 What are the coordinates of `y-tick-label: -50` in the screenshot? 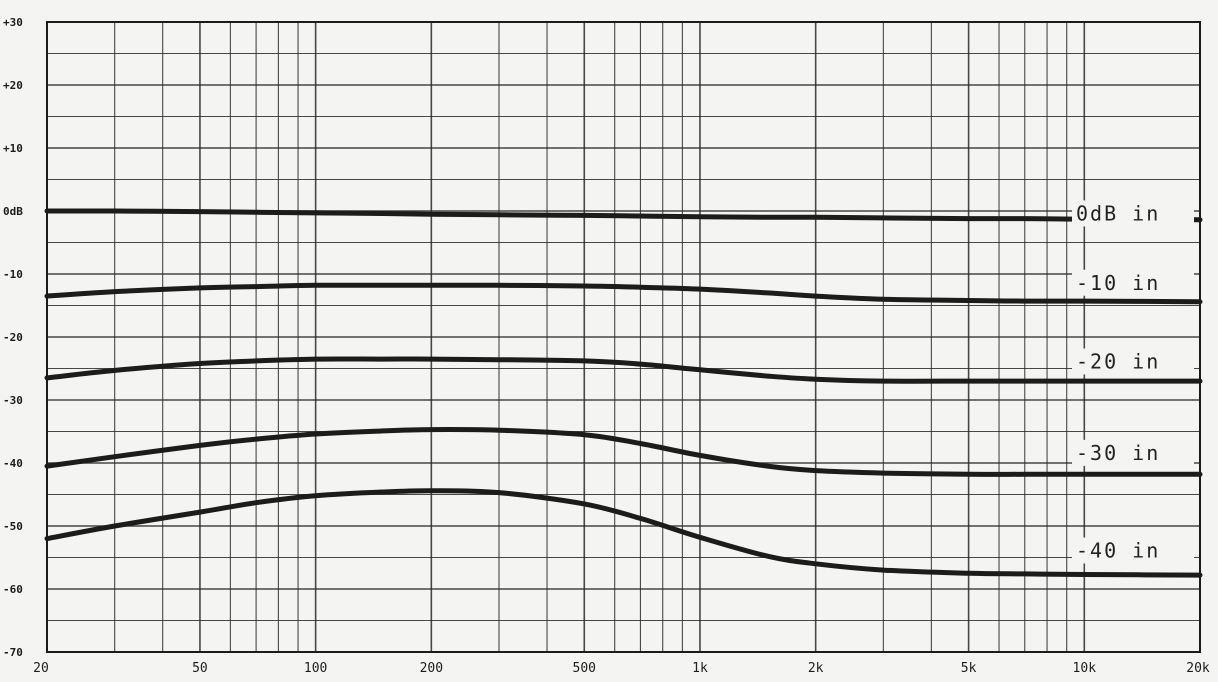 It's located at (13, 526).